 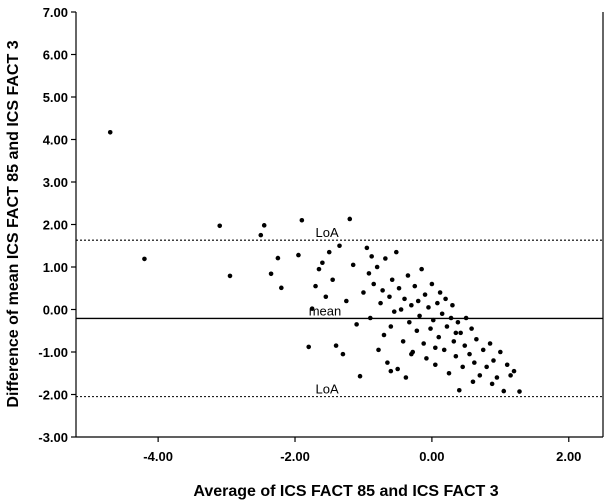 What do you see at coordinates (53, 352) in the screenshot?
I see `y-tick-label: -1.00` at bounding box center [53, 352].